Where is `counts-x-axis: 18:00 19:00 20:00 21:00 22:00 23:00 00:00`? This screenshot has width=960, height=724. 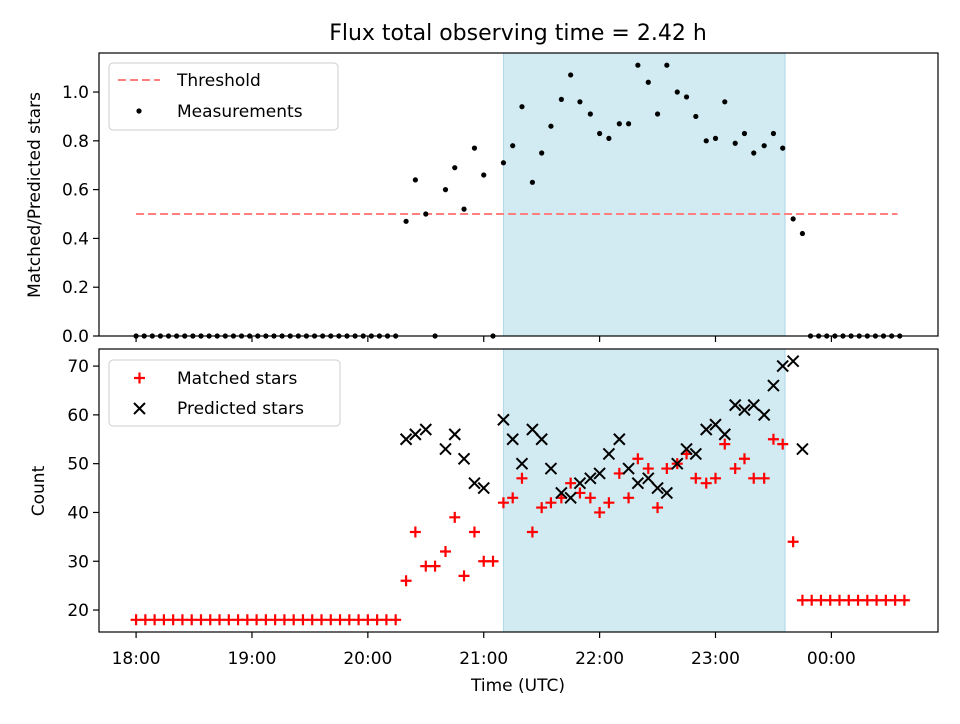
counts-x-axis: 18:00 19:00 20:00 21:00 22:00 23:00 00:00 is located at coordinates (484, 650).